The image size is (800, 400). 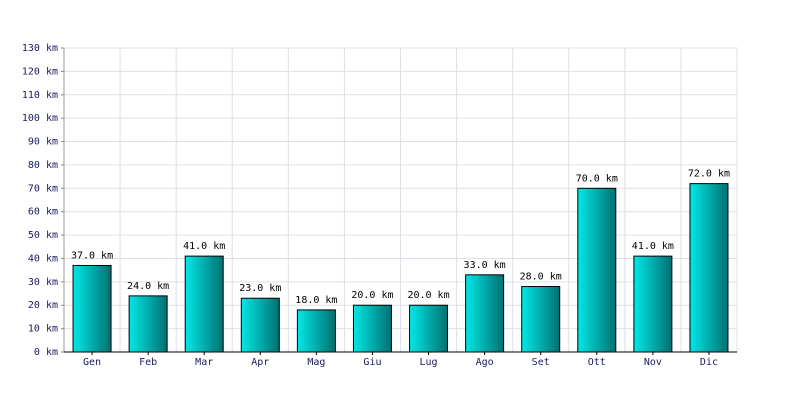 I want to click on x-tick-label: Mar, so click(x=204, y=362).